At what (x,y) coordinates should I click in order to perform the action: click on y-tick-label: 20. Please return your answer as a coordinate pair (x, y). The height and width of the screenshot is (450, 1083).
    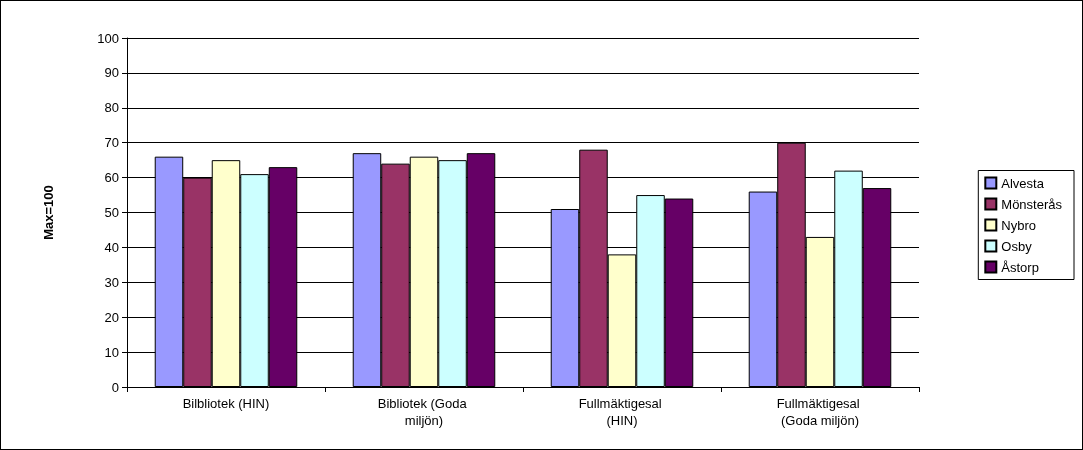
    Looking at the image, I should click on (111, 317).